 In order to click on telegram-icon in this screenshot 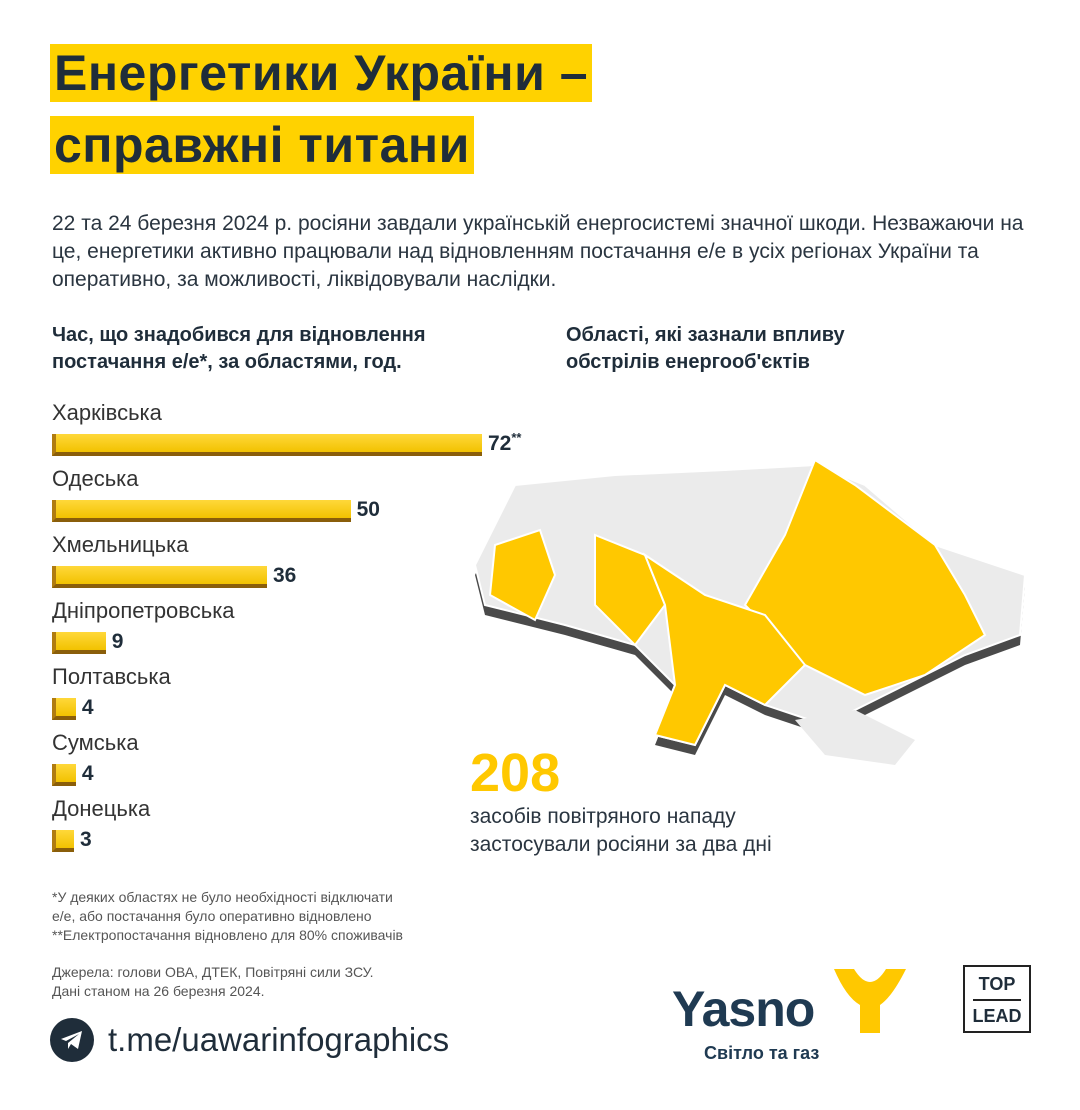, I will do `click(72, 1040)`.